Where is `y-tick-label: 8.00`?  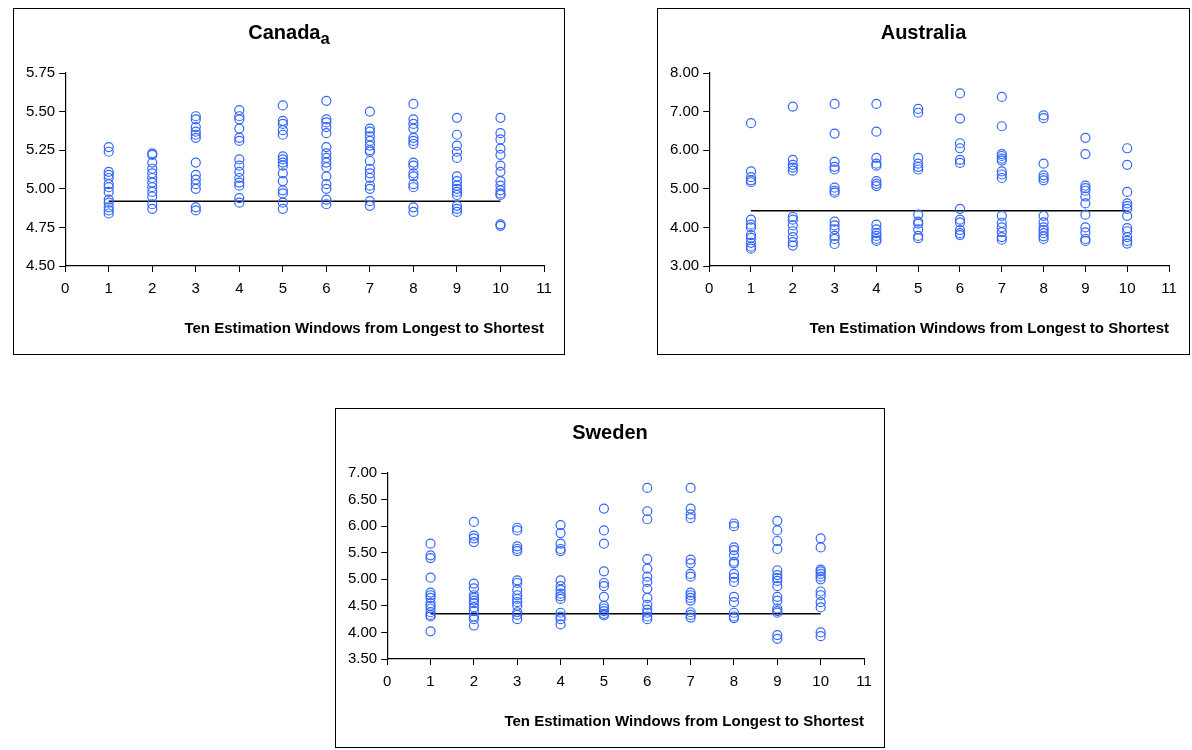
y-tick-label: 8.00 is located at coordinates (684, 72).